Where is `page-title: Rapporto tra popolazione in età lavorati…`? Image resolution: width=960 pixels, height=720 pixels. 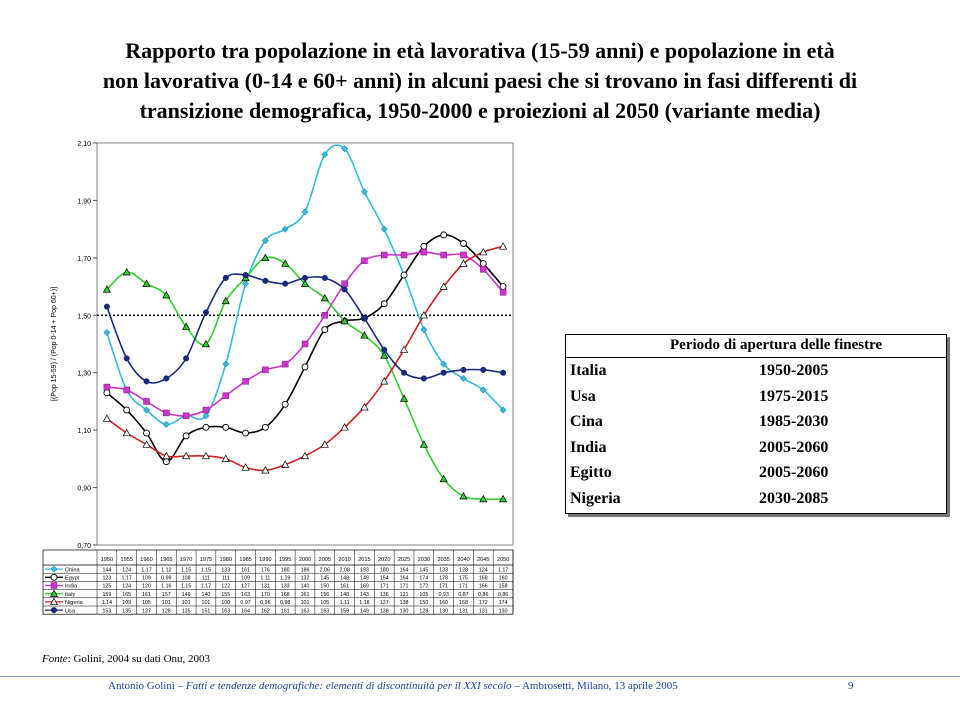 page-title: Rapporto tra popolazione in età lavorati… is located at coordinates (480, 81).